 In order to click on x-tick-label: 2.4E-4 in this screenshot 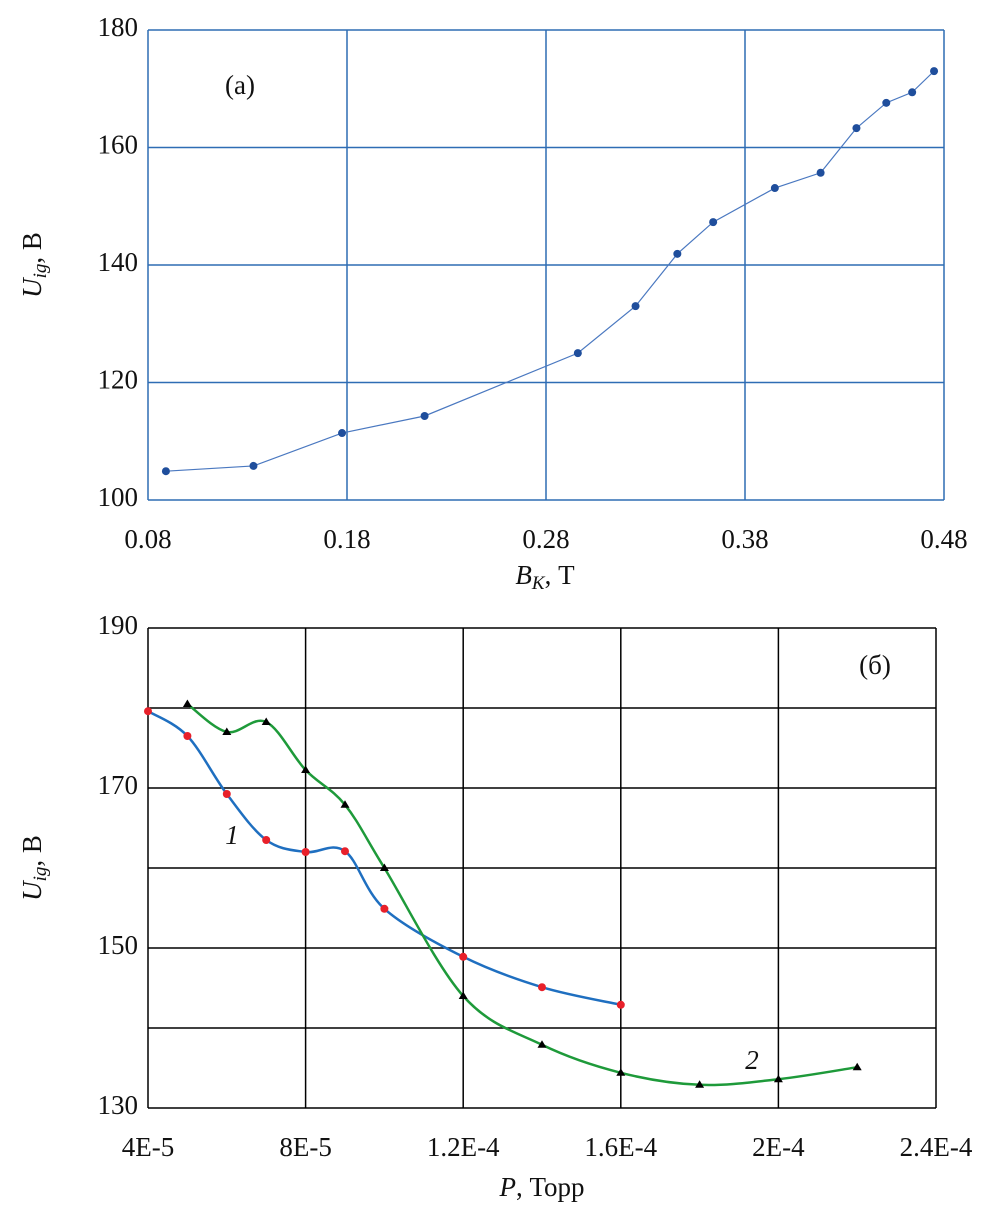, I will do `click(936, 1147)`.